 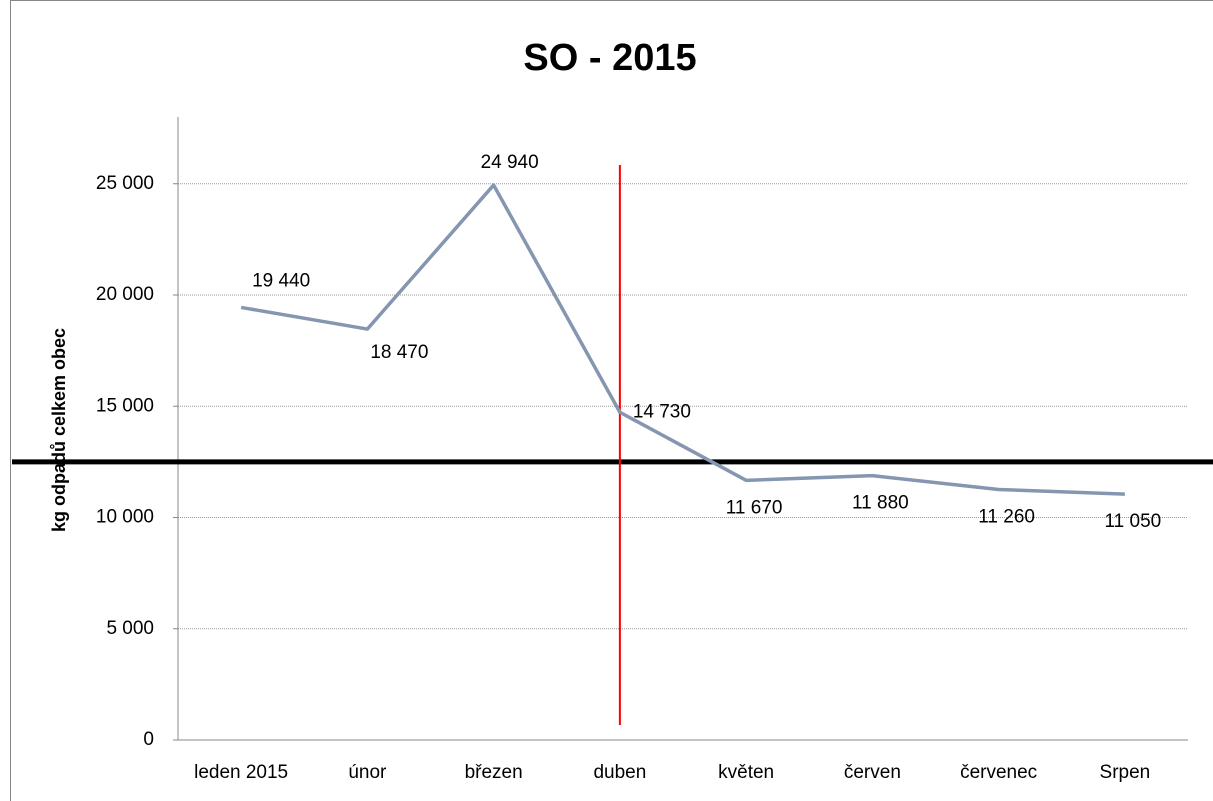 What do you see at coordinates (1125, 772) in the screenshot?
I see `x-tick-label: Srpen` at bounding box center [1125, 772].